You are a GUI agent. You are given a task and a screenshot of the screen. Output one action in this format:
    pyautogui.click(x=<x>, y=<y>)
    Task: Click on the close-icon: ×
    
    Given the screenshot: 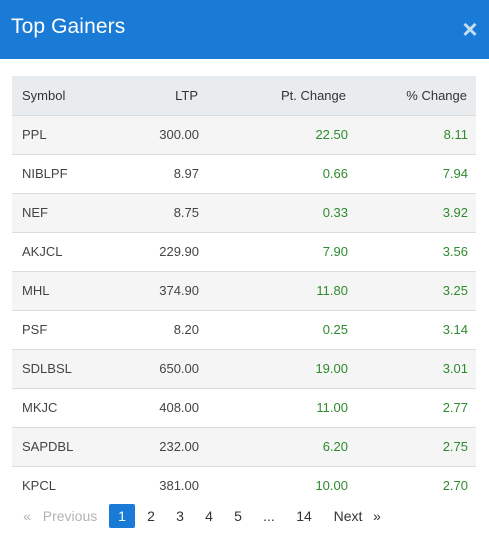 What is the action you would take?
    pyautogui.click(x=470, y=29)
    